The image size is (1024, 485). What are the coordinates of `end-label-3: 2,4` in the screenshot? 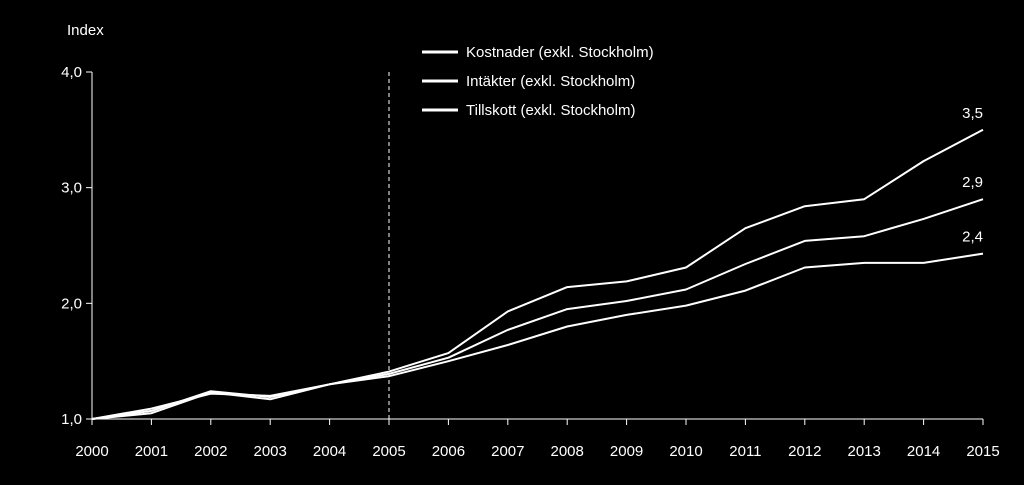 It's located at (972, 237).